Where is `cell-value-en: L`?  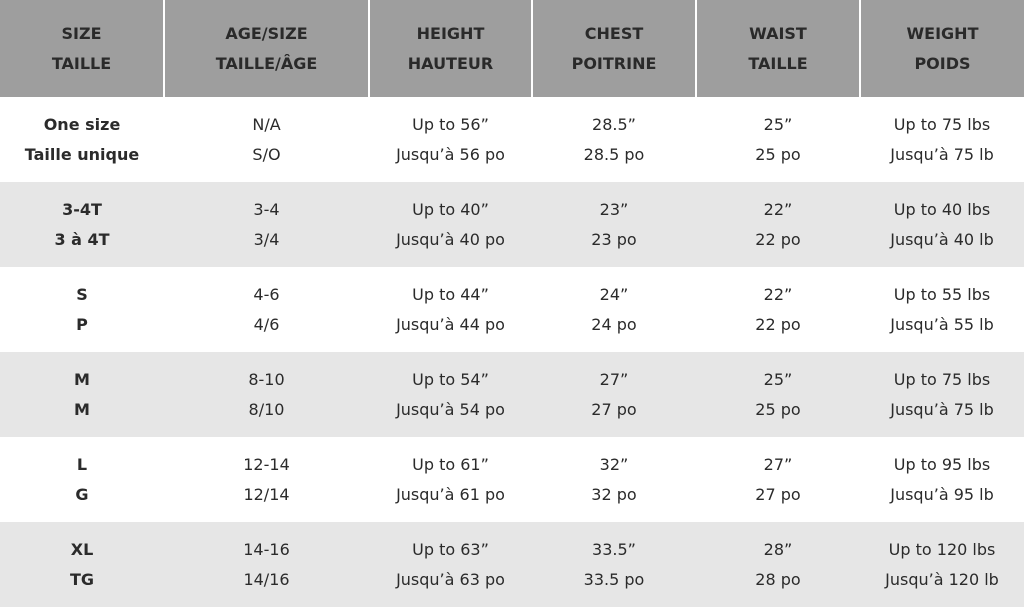
cell-value-en: L is located at coordinates (82, 464).